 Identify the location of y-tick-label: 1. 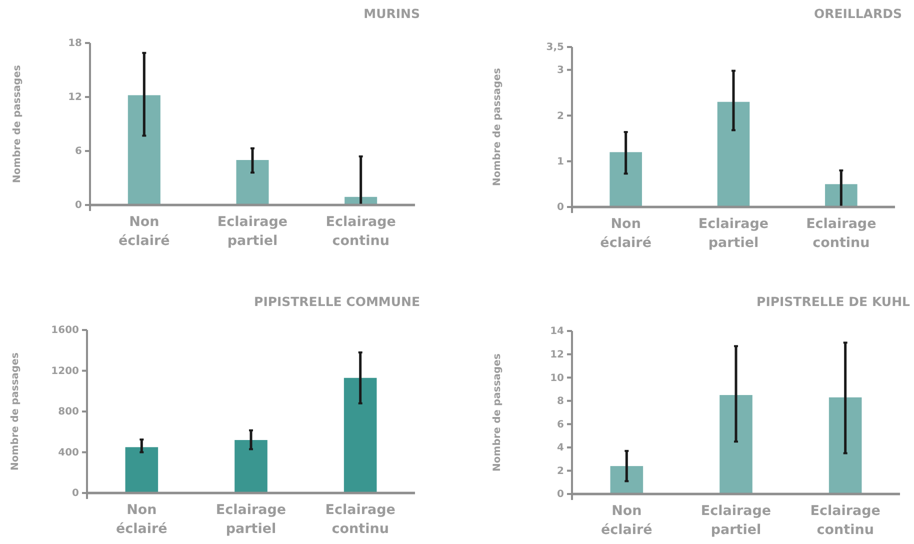
(560, 162).